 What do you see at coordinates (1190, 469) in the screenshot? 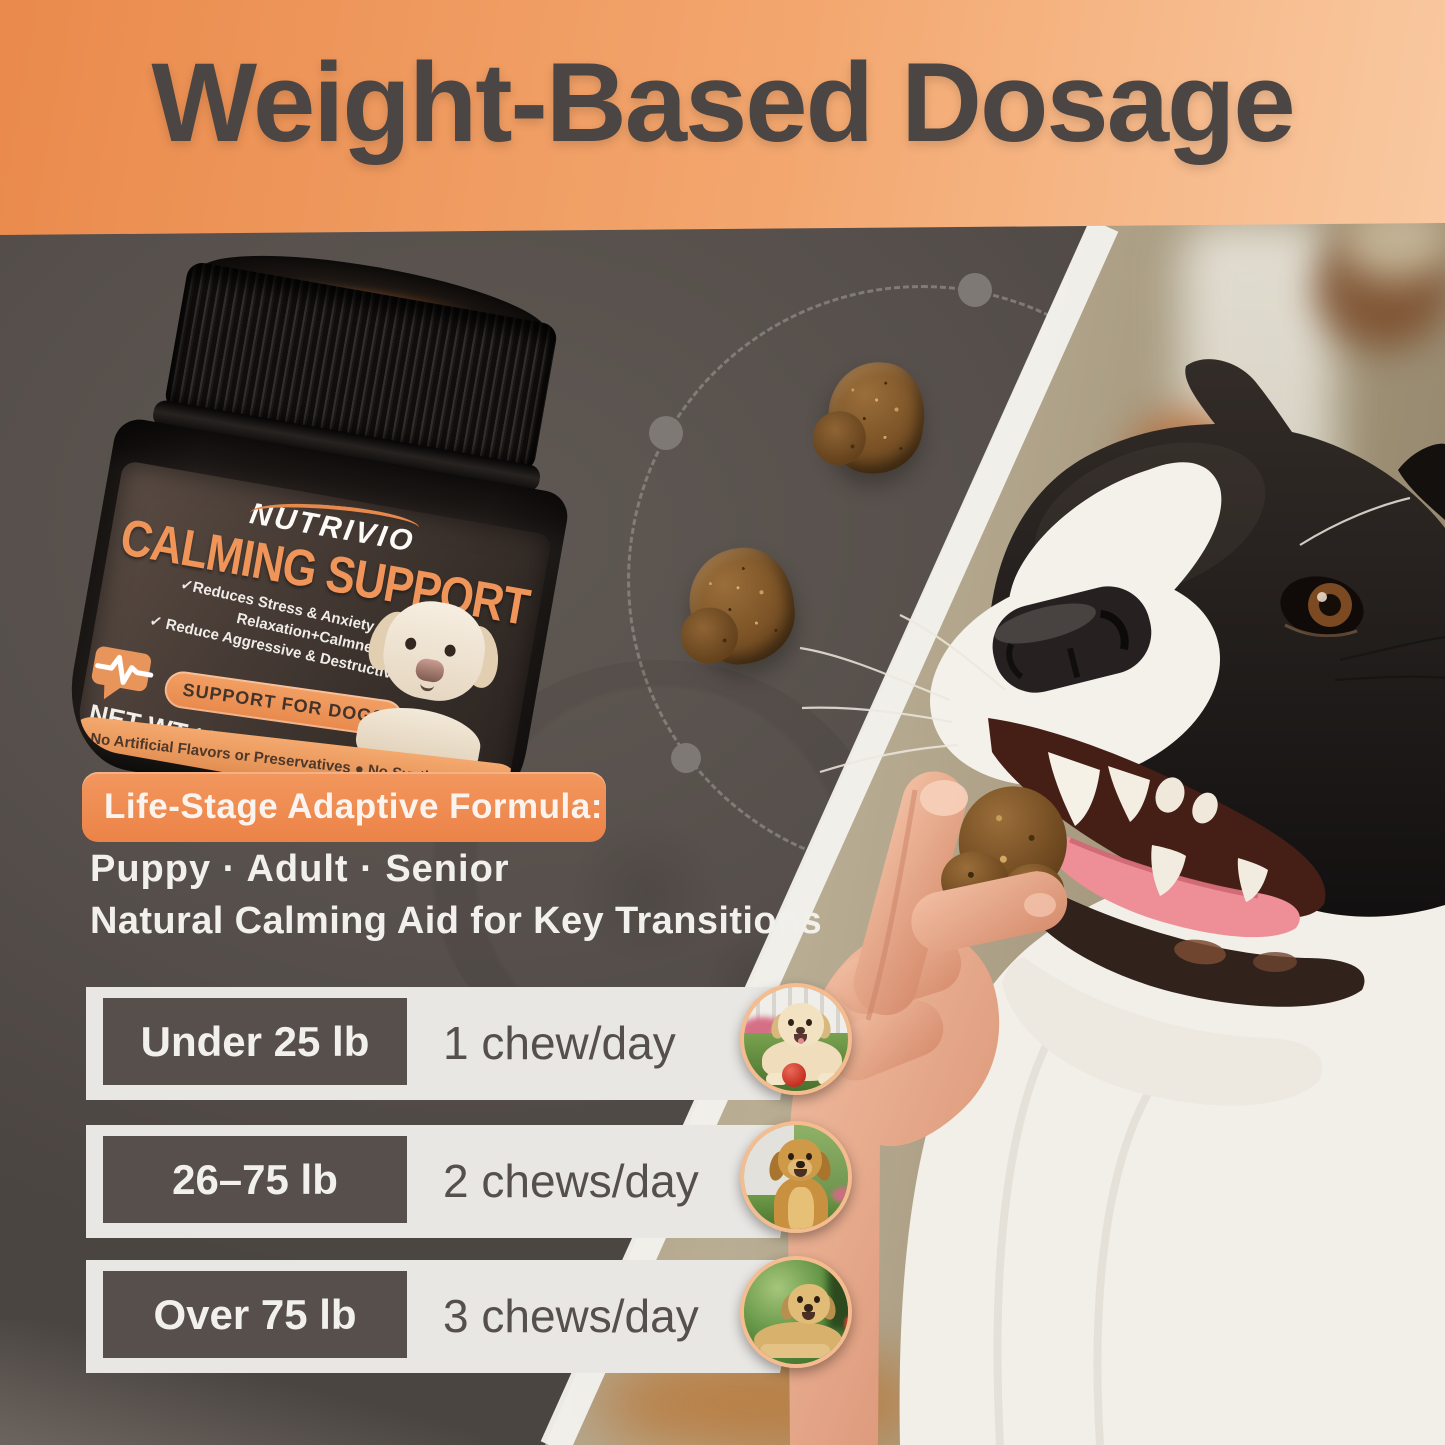
I see `blurred-orange-jug` at bounding box center [1190, 469].